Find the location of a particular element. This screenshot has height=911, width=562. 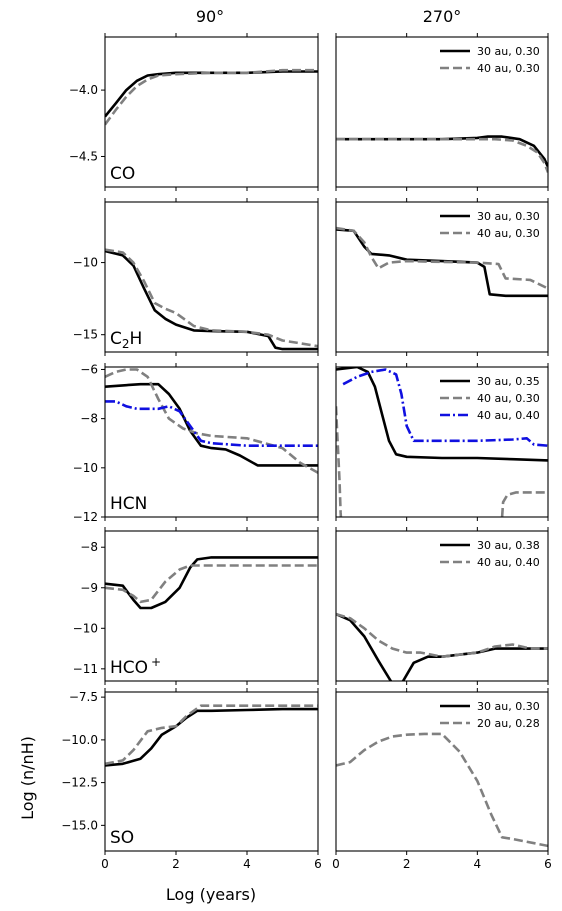

panel-CO-270: 30 au, 0.30 40 au, 0.30 is located at coordinates (442, 112).